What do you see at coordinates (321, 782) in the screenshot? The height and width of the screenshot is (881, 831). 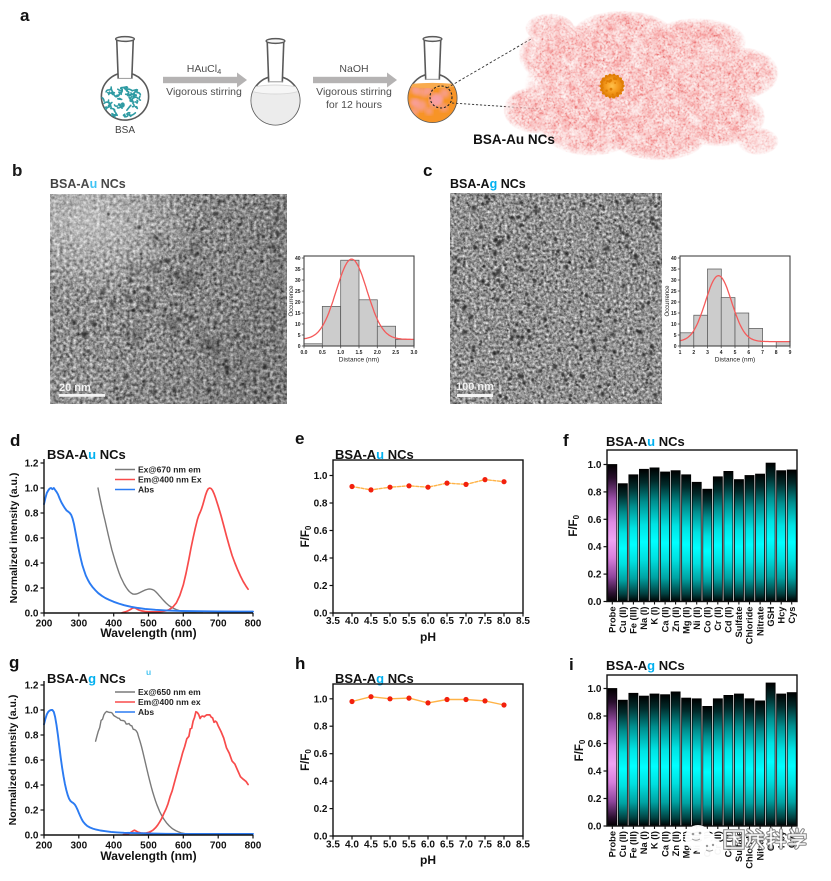 I see `svg-text: 0.4` at bounding box center [321, 782].